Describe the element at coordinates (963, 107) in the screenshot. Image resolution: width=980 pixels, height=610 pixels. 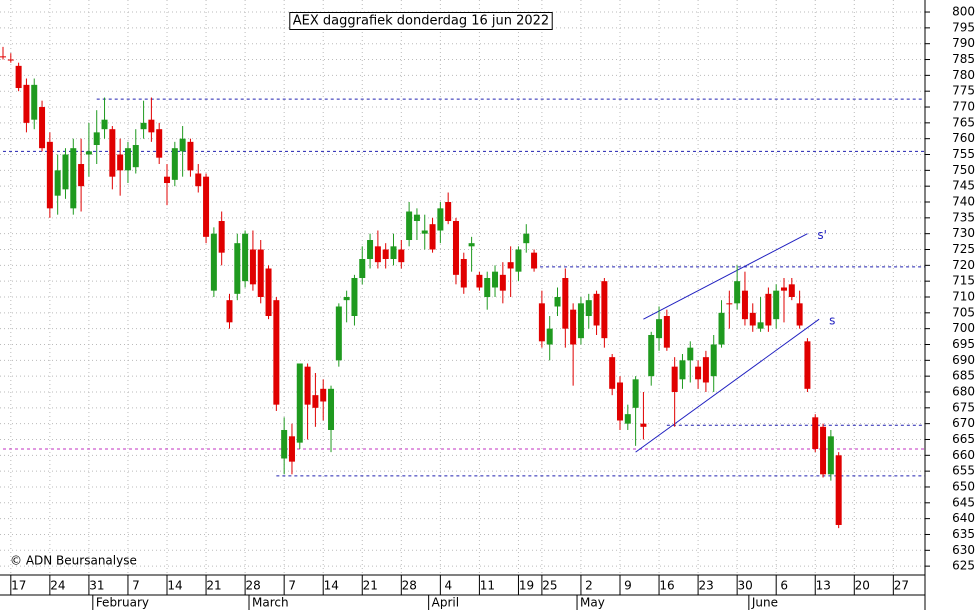
I see `y-tick-label: 770` at that location.